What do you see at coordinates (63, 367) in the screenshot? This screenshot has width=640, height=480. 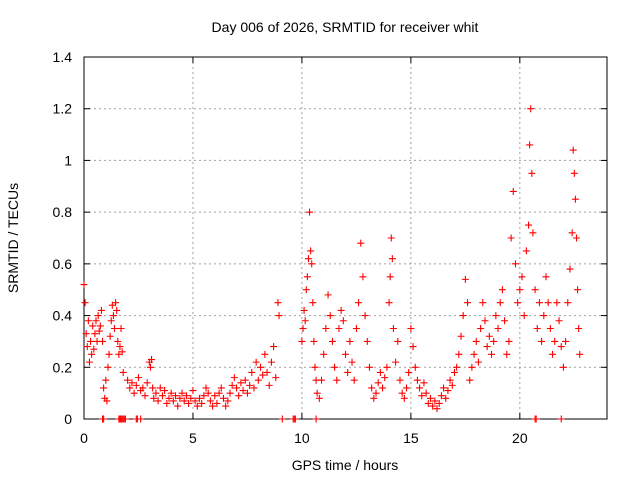 I see `y-tick-label: 0.2` at bounding box center [63, 367].